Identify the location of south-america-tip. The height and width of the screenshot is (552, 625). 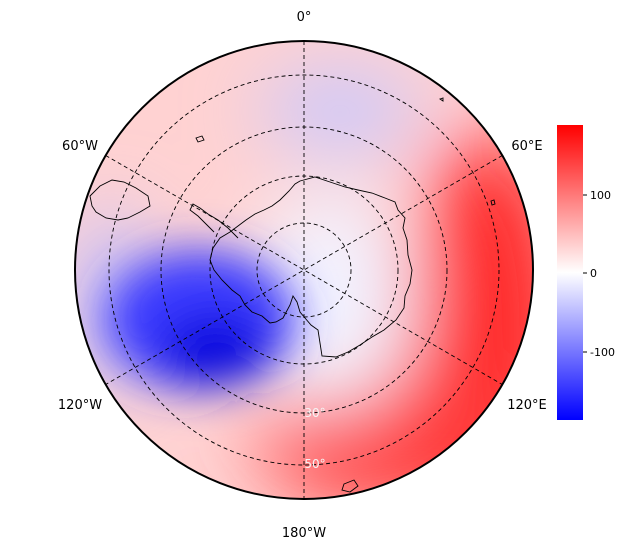
(120, 200).